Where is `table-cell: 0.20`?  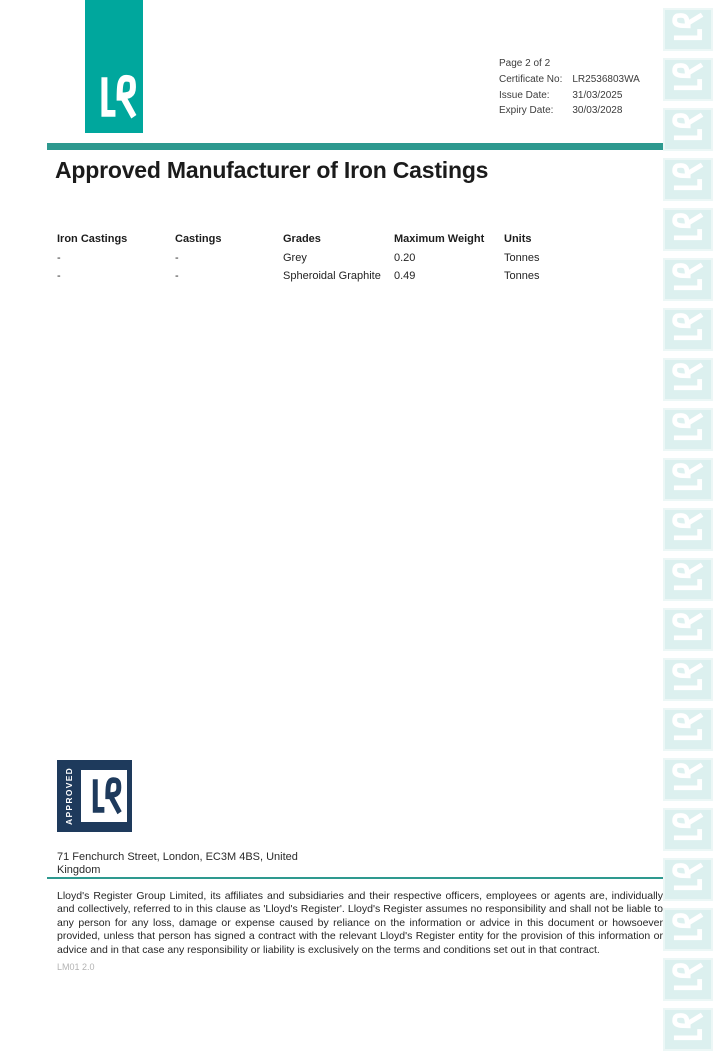
table-cell: 0.20 is located at coordinates (405, 257).